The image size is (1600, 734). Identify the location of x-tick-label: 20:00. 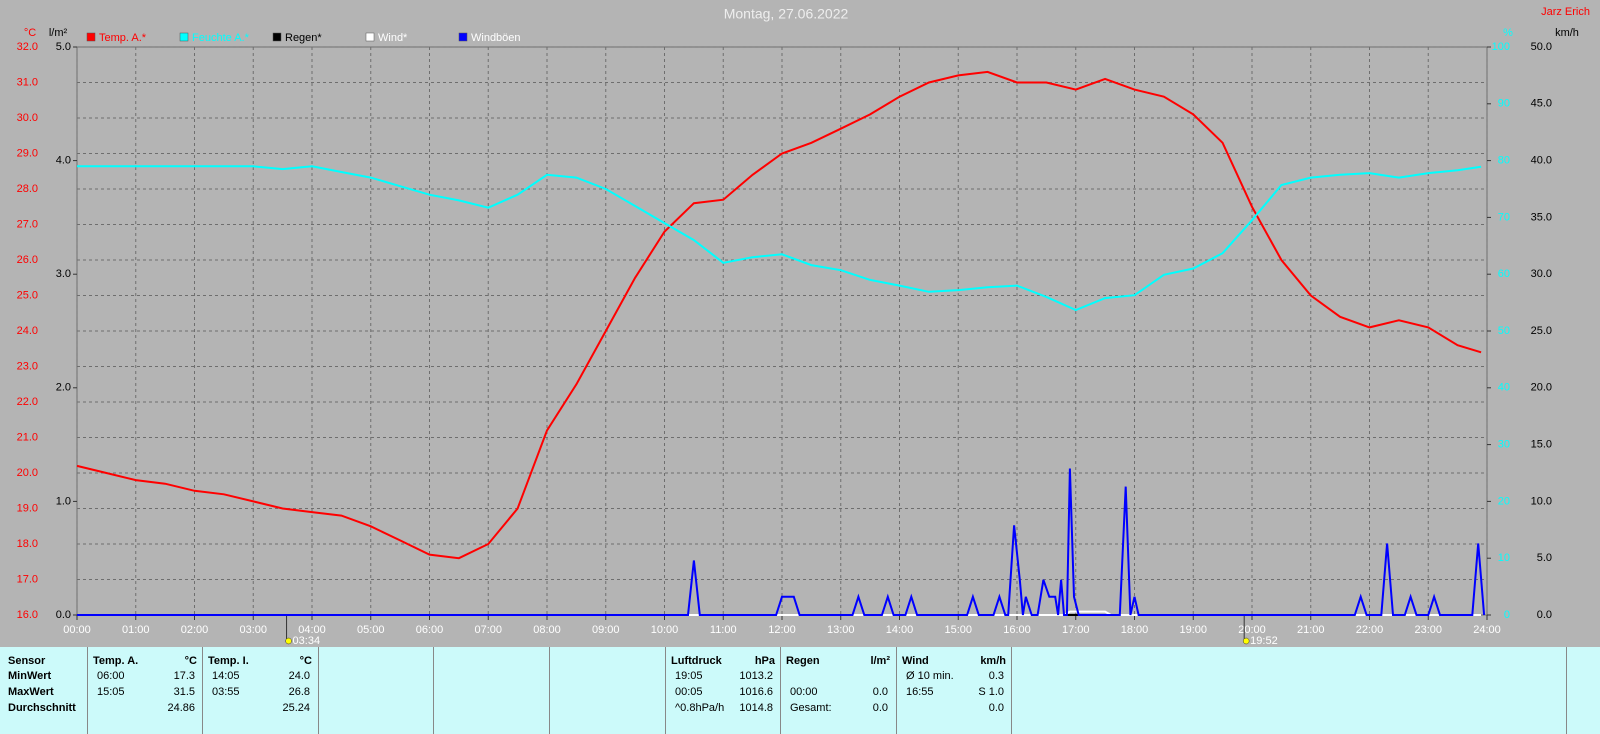
(1252, 630).